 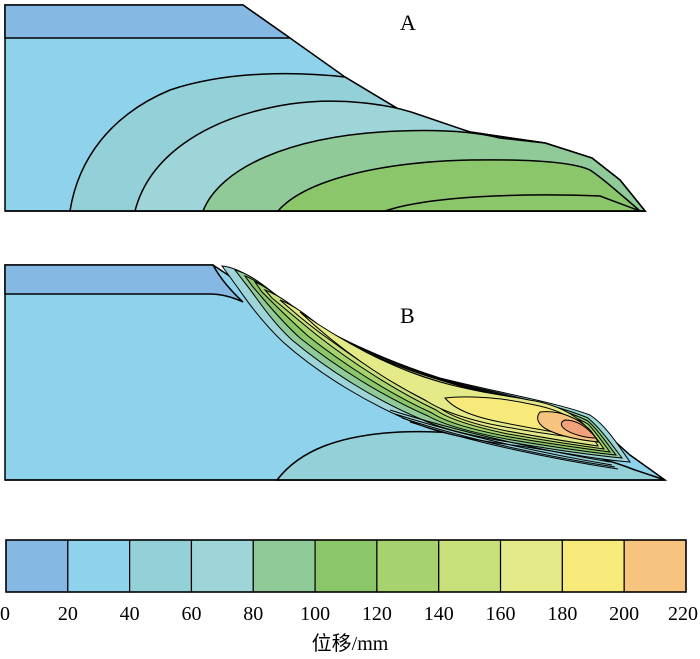 I want to click on colorbar-tick-label: 140, so click(x=439, y=614).